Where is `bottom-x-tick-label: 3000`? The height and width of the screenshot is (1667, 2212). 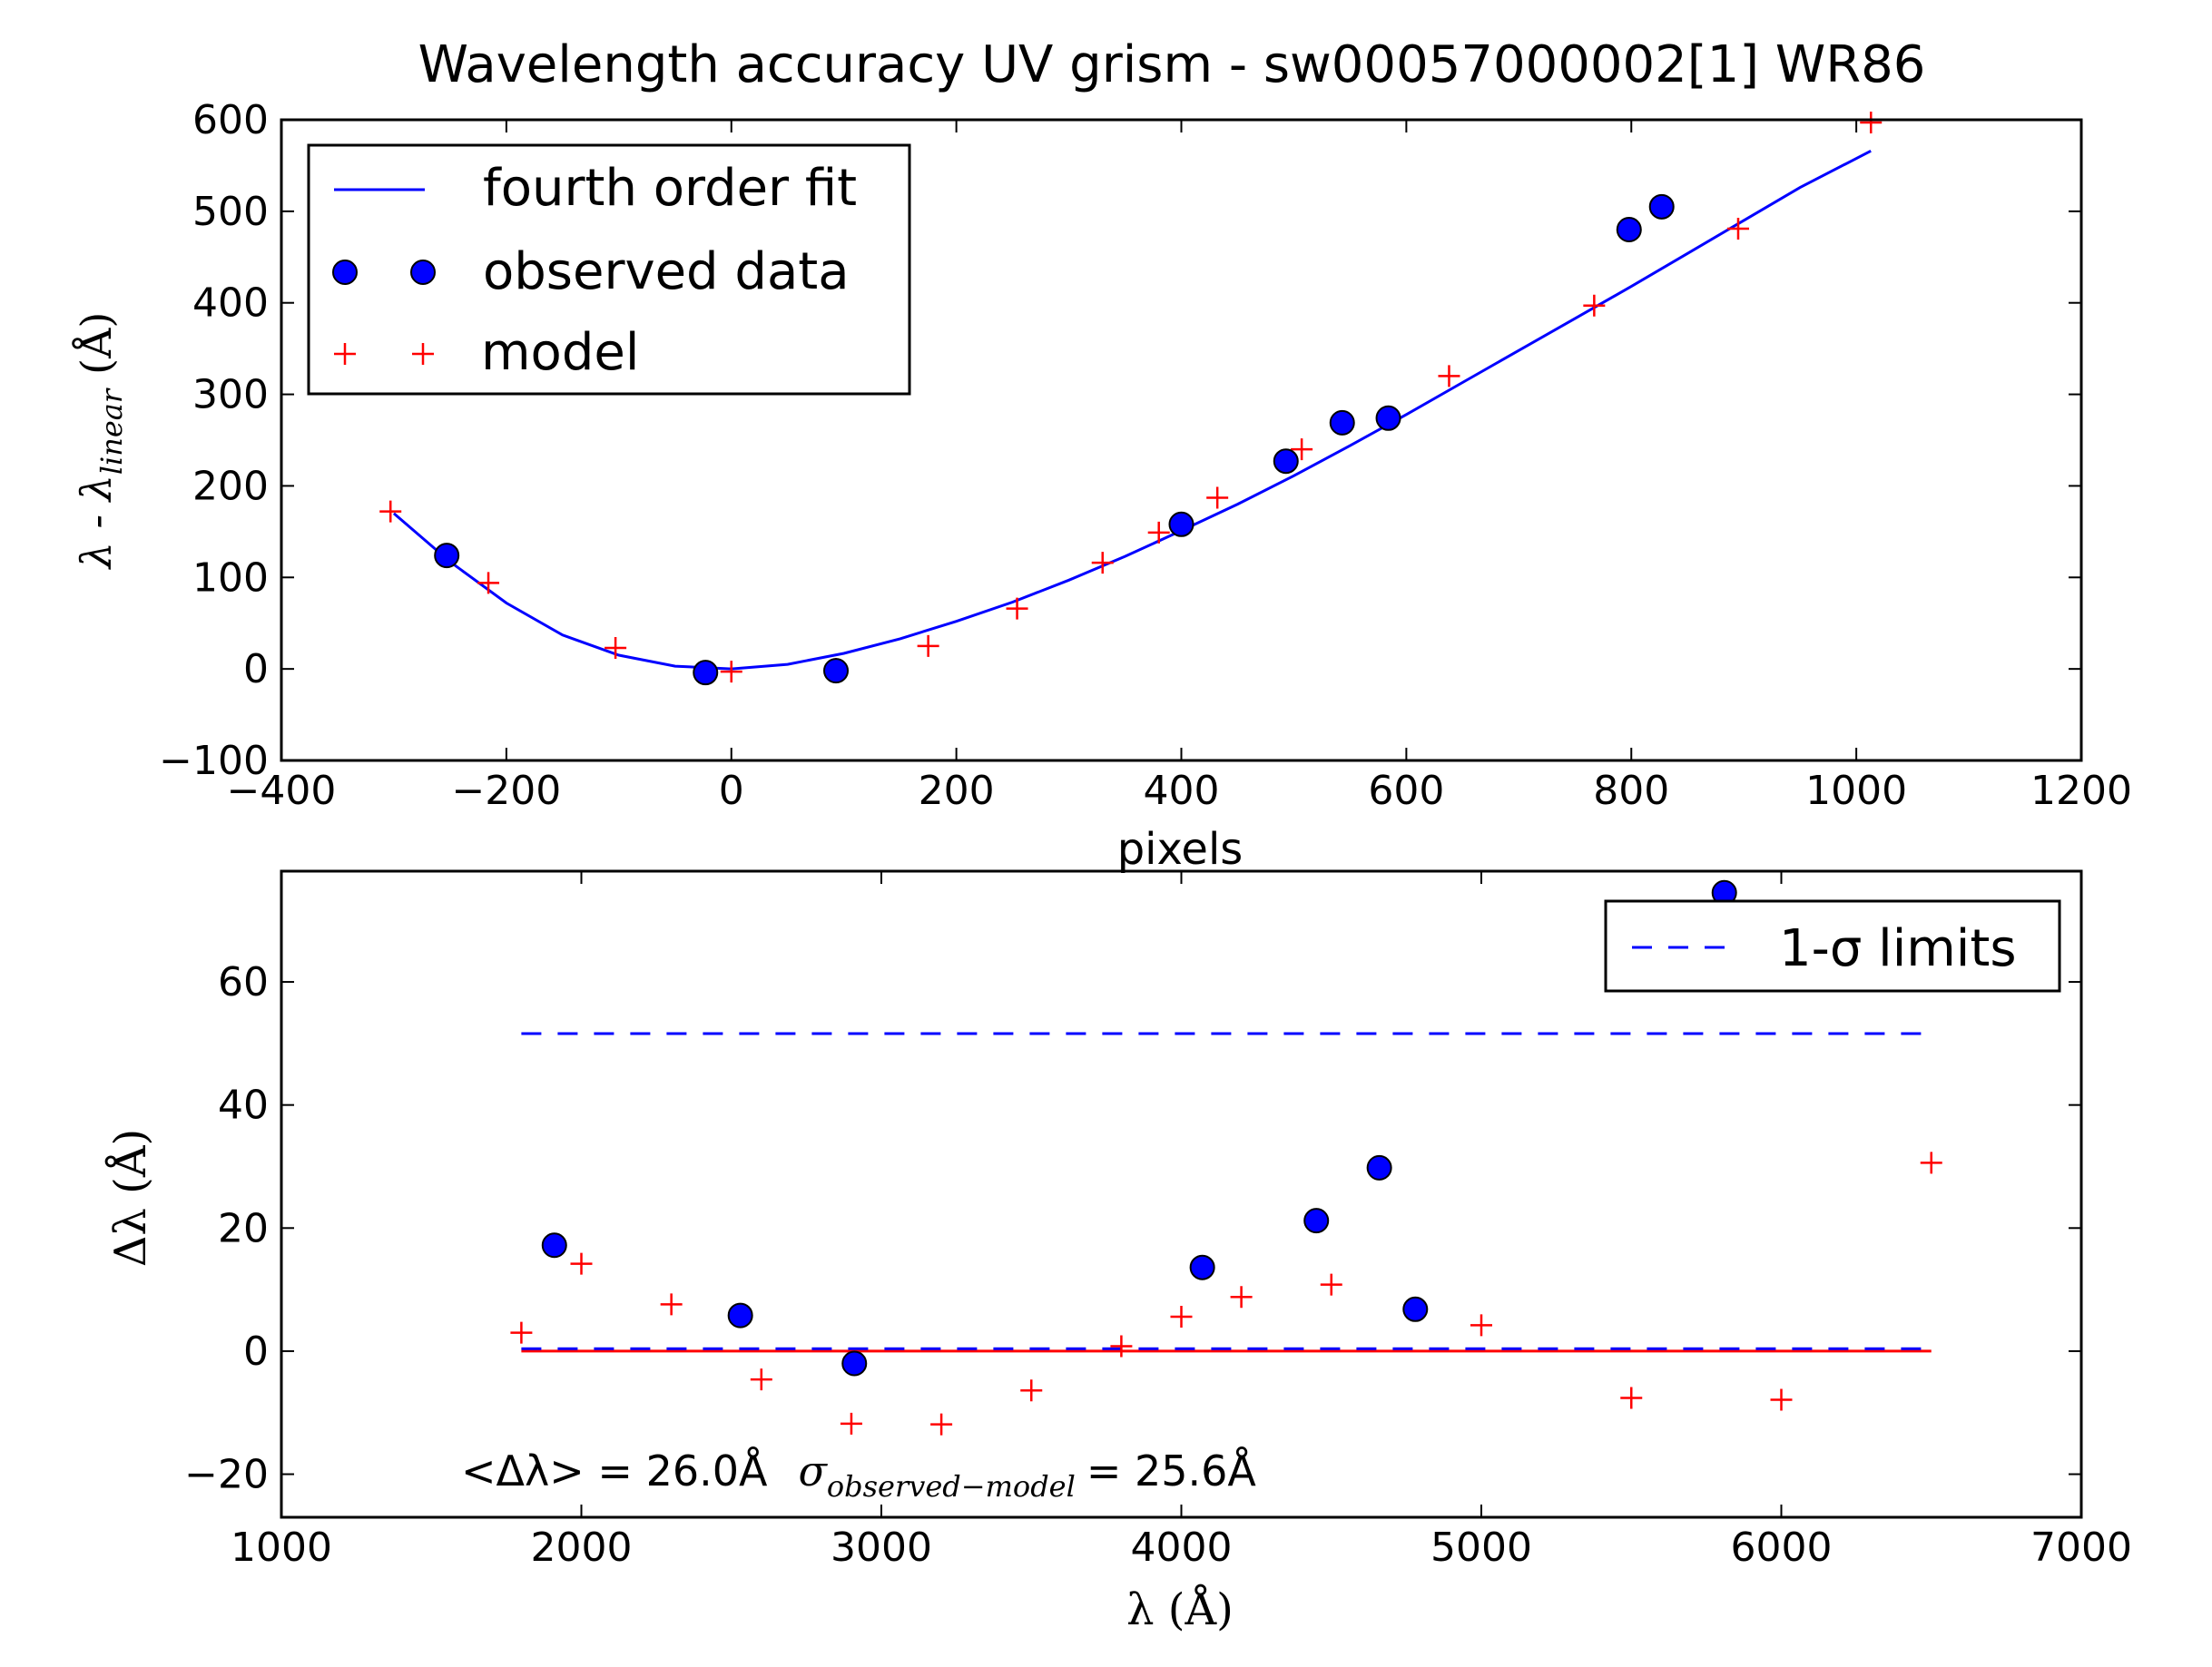 bottom-x-tick-label: 3000 is located at coordinates (881, 1548).